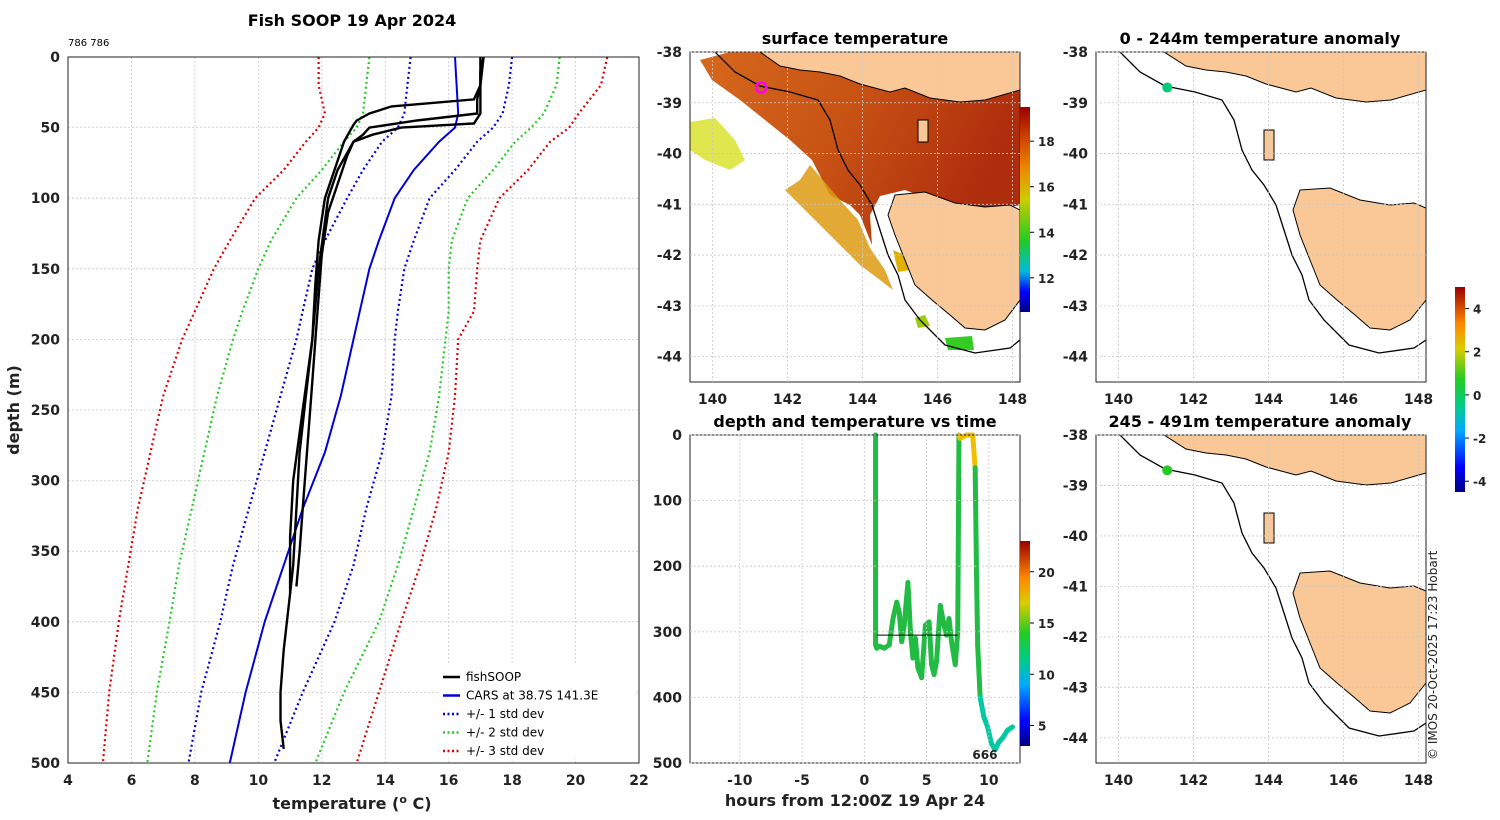  Describe the element at coordinates (802, 781) in the screenshot. I see `depth-time-xtick-label: -5` at that location.